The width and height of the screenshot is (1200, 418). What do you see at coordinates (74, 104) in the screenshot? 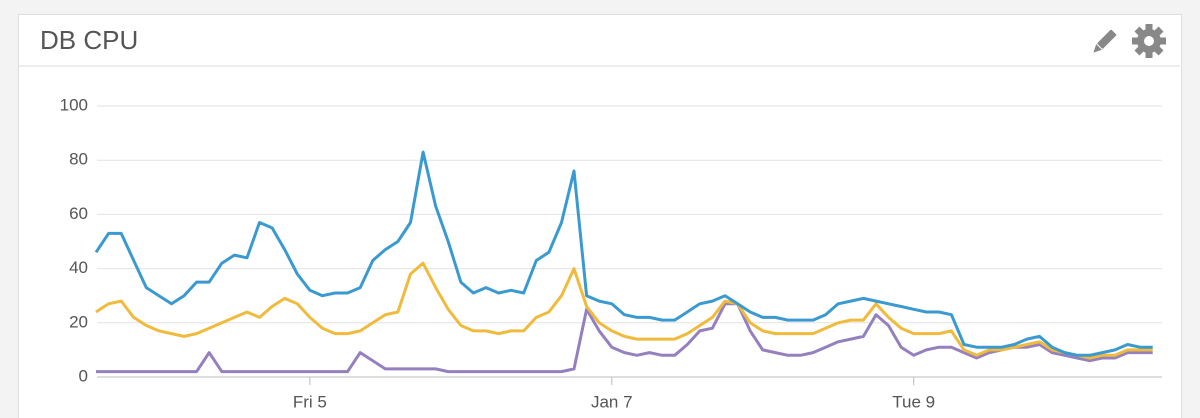
I see `y-tick-label: 100` at bounding box center [74, 104].